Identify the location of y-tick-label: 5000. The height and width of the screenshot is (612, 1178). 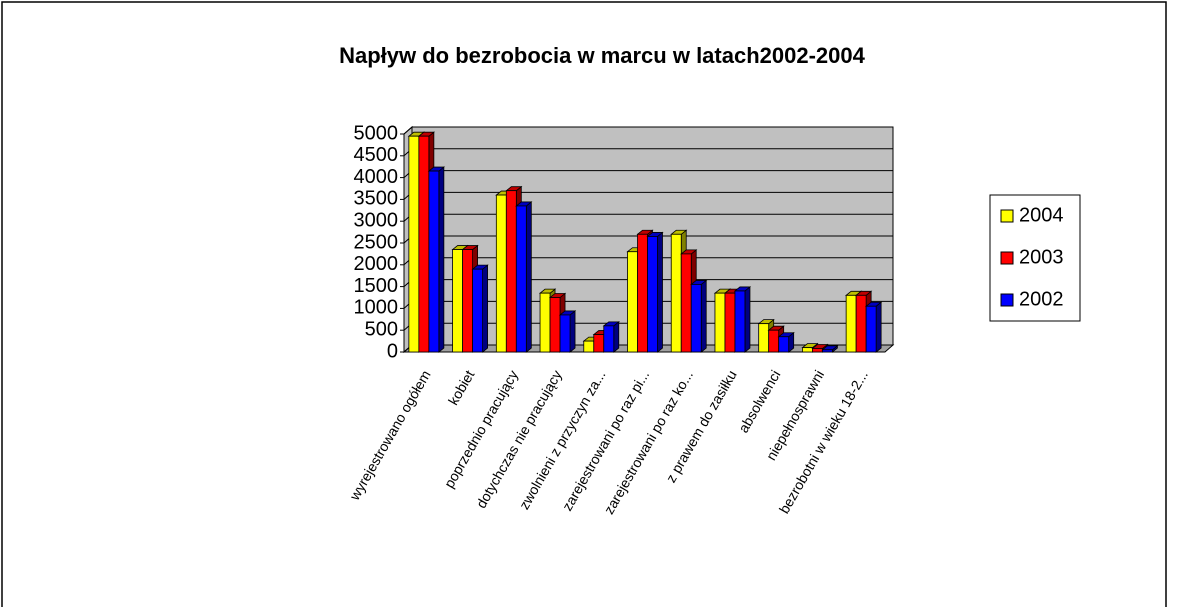
(376, 133).